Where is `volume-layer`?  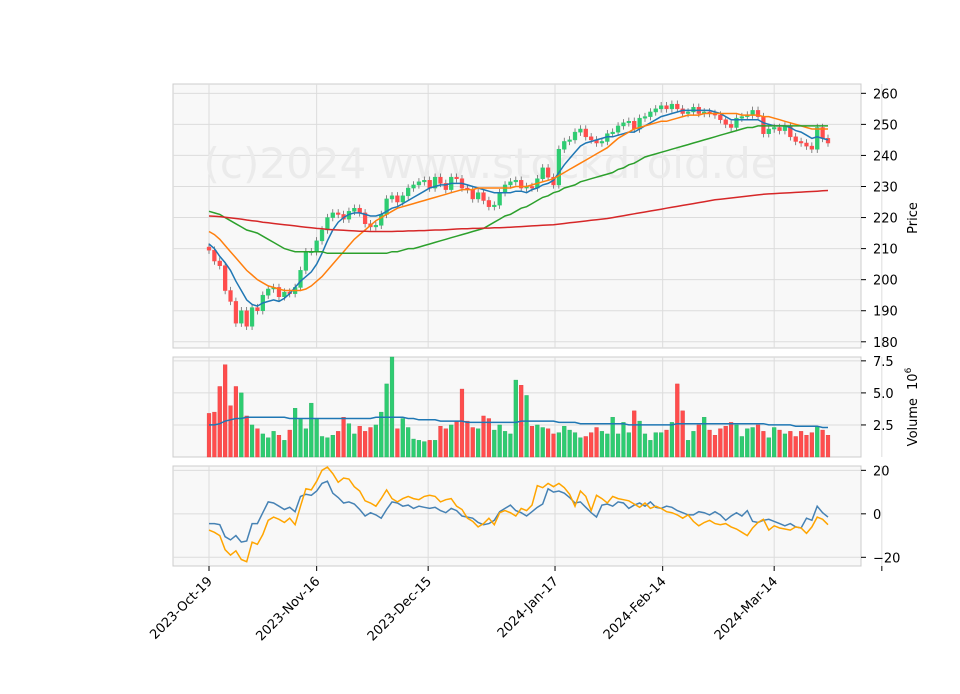
volume-layer is located at coordinates (518, 407).